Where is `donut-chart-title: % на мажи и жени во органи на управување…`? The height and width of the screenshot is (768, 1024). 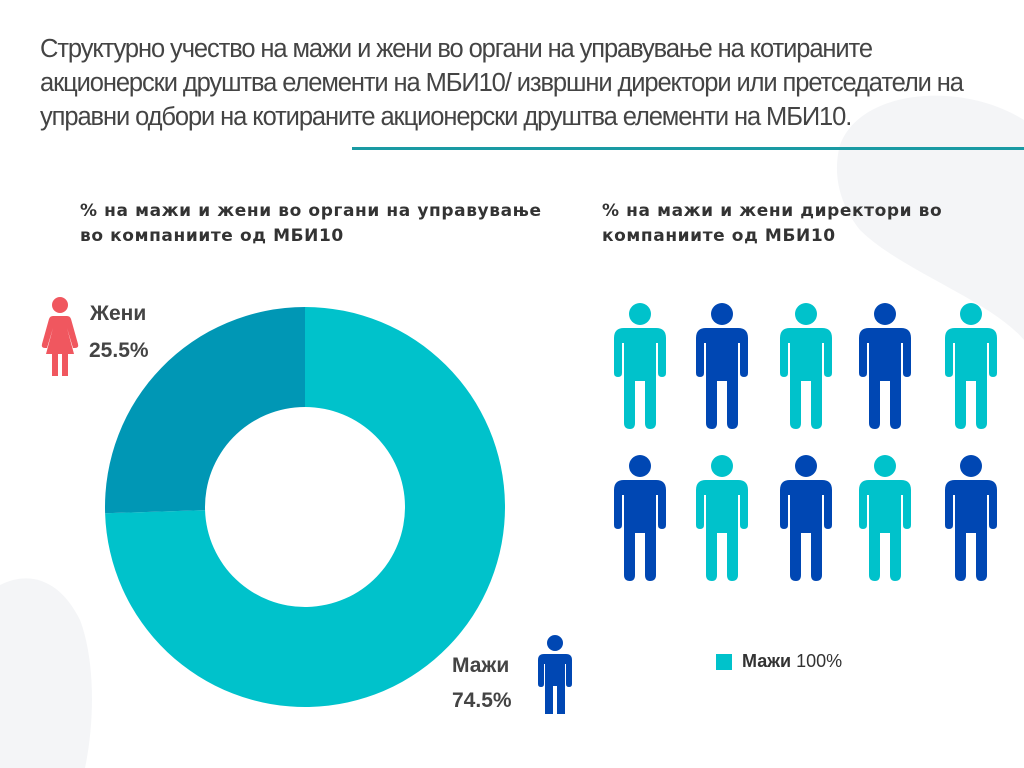 donut-chart-title: % на мажи и жени во органи на управување… is located at coordinates (311, 223).